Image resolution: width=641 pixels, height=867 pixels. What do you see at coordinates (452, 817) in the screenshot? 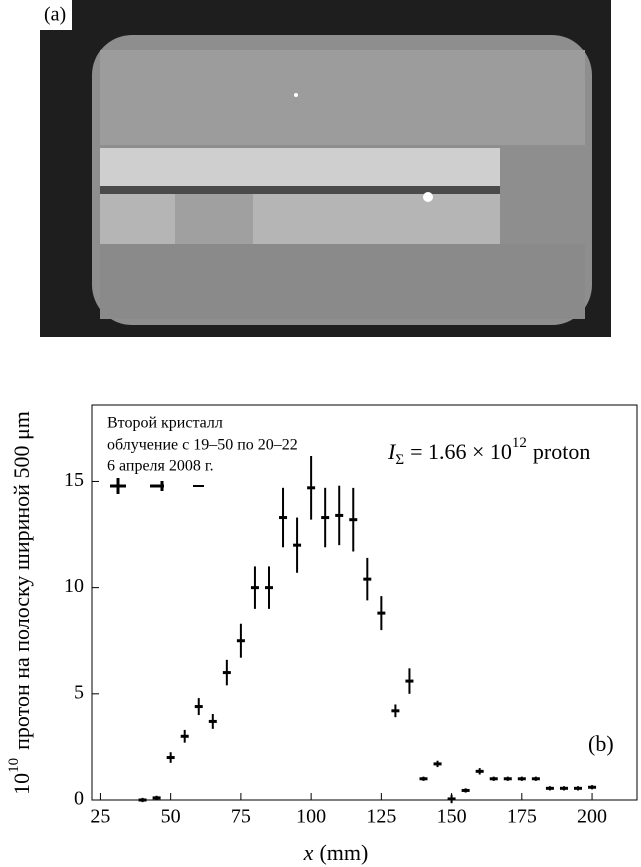
I see `x-tick-label: 150` at bounding box center [452, 817].